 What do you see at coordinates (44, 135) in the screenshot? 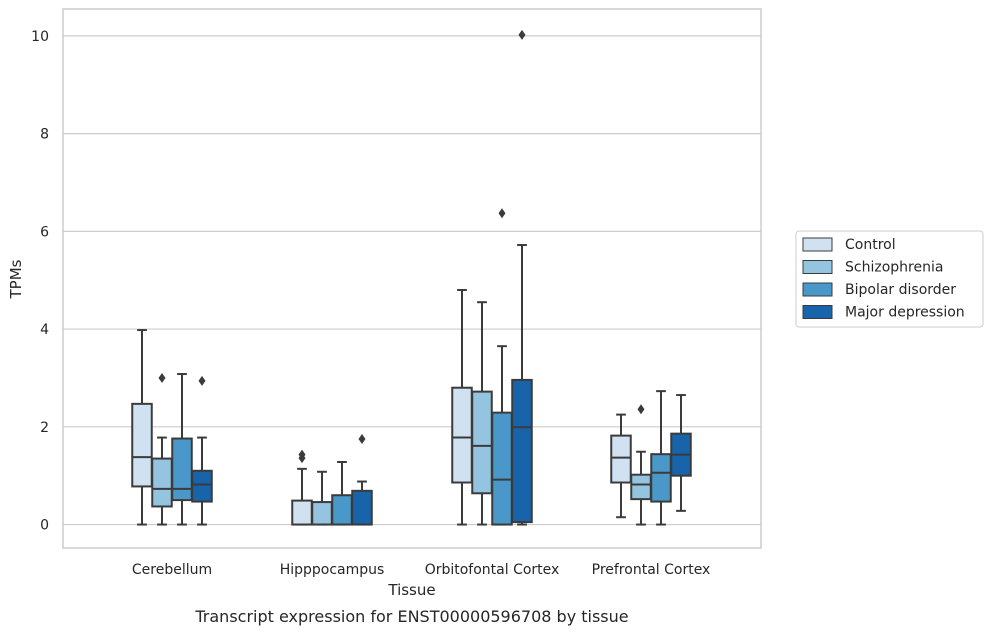
I see `y-tick-label: 8` at bounding box center [44, 135].